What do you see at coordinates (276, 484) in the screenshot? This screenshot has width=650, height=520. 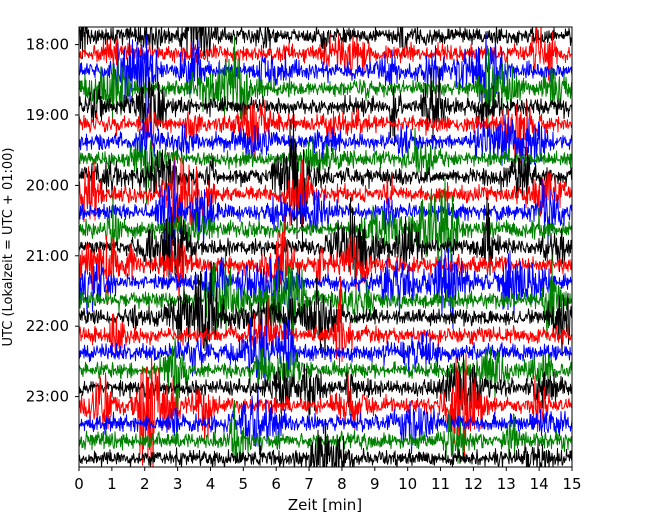 I see `x-tick-label: 6` at bounding box center [276, 484].